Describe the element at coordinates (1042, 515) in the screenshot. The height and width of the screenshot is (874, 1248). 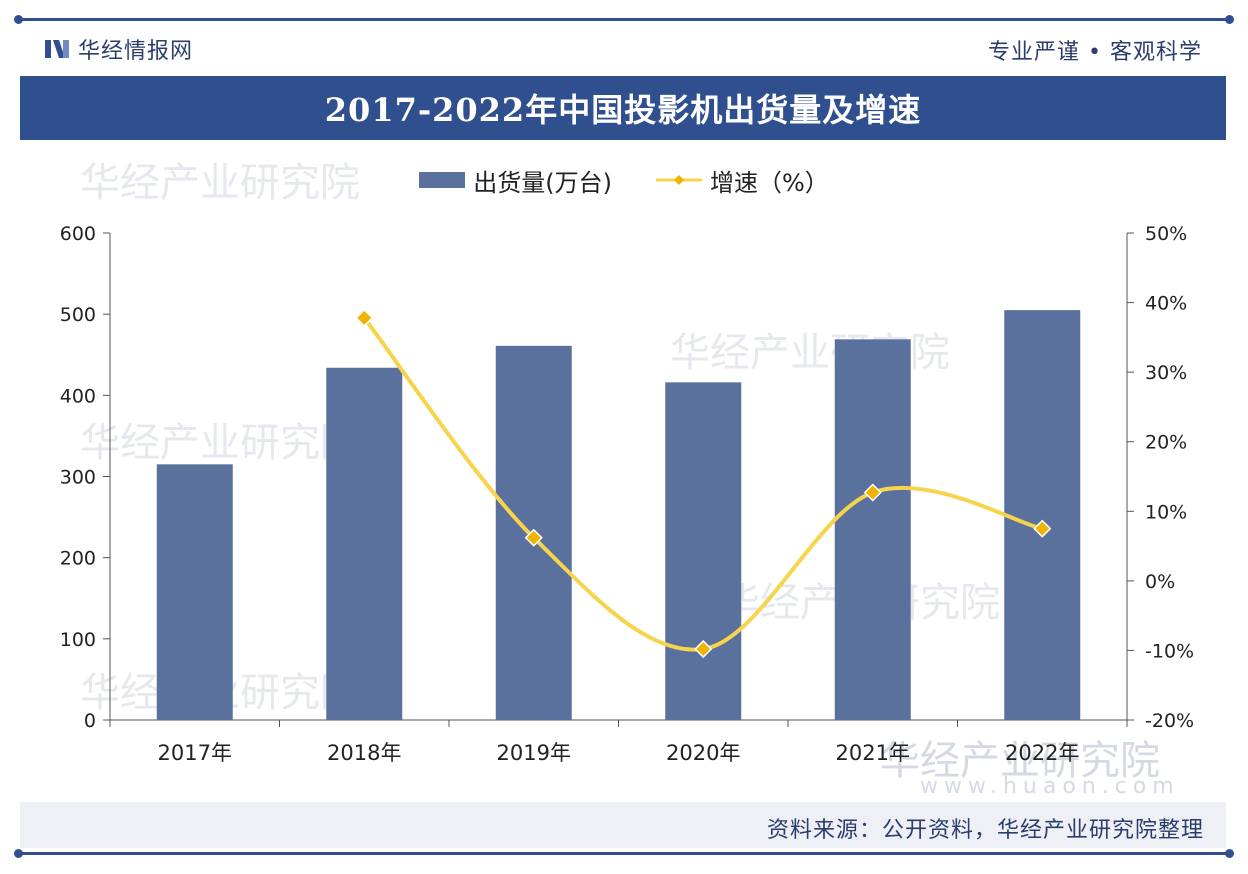
I see `bar-2022年` at that location.